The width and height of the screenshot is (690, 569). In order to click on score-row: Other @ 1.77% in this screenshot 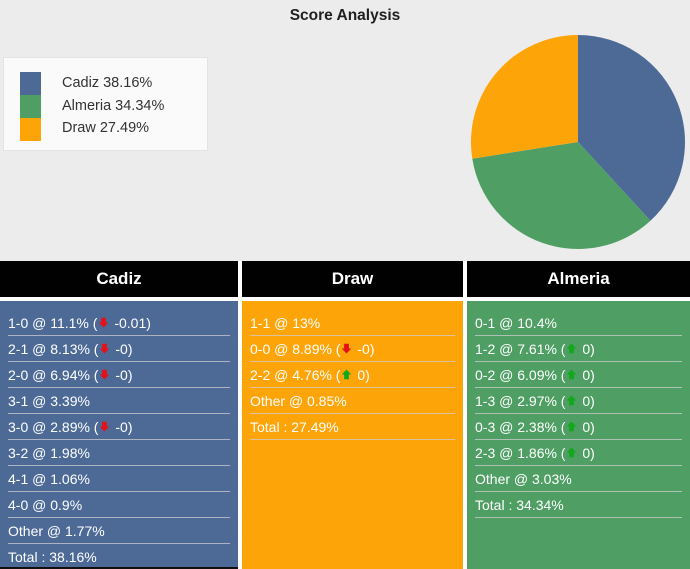, I will do `click(119, 531)`.